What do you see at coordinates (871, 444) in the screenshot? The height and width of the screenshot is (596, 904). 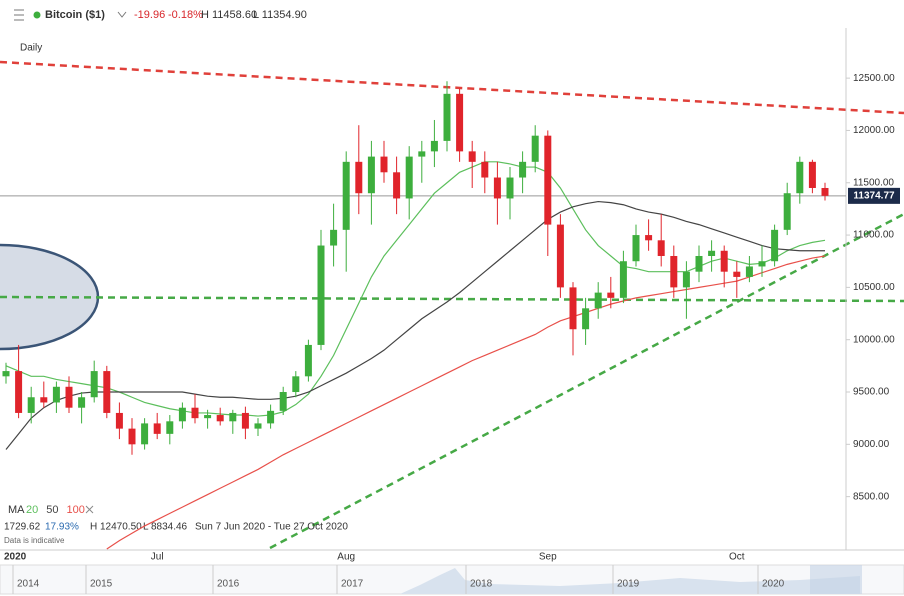 I see `y-tick-label: 9000.00` at bounding box center [871, 444].